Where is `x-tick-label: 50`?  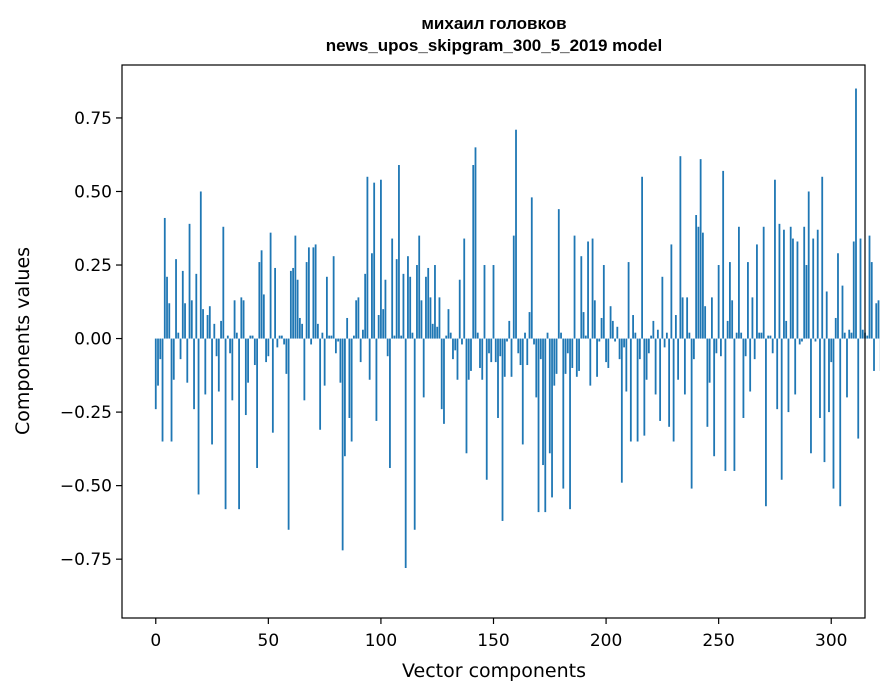
x-tick-label: 50 is located at coordinates (269, 641).